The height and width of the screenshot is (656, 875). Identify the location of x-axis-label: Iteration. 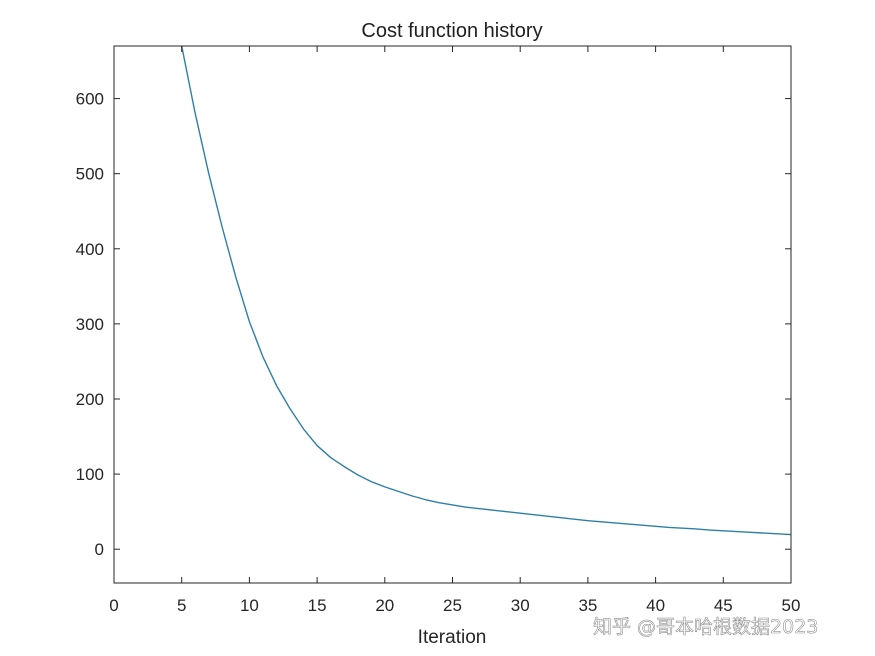
(452, 637).